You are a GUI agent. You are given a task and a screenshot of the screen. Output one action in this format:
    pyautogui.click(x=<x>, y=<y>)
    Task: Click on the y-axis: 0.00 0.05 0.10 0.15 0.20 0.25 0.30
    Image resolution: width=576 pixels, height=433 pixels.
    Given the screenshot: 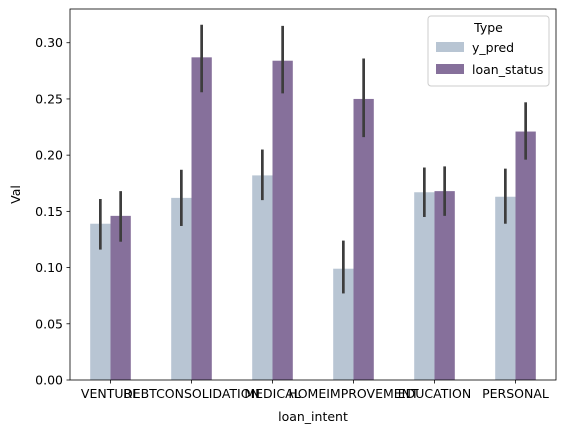 What is the action you would take?
    pyautogui.click(x=52, y=211)
    